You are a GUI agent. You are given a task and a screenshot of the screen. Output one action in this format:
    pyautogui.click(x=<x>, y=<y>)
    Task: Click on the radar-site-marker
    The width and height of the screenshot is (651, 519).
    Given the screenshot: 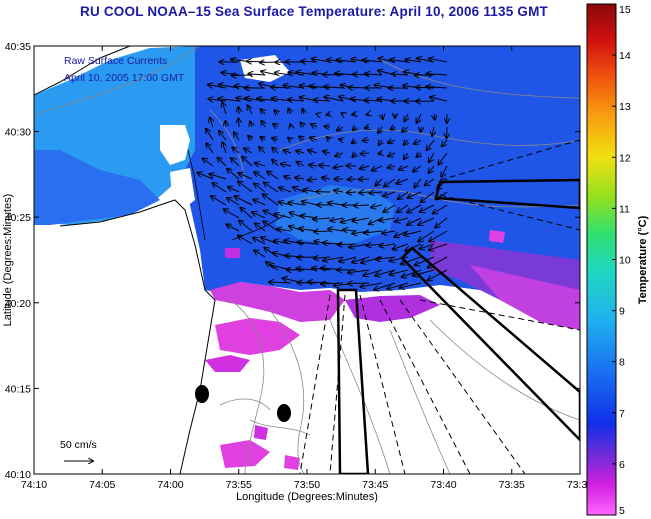 What is the action you would take?
    pyautogui.click(x=284, y=413)
    